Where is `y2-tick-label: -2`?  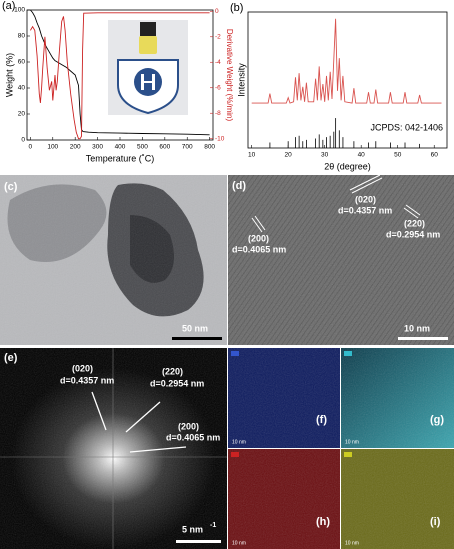
y2-tick-label: -2 is located at coordinates (218, 36).